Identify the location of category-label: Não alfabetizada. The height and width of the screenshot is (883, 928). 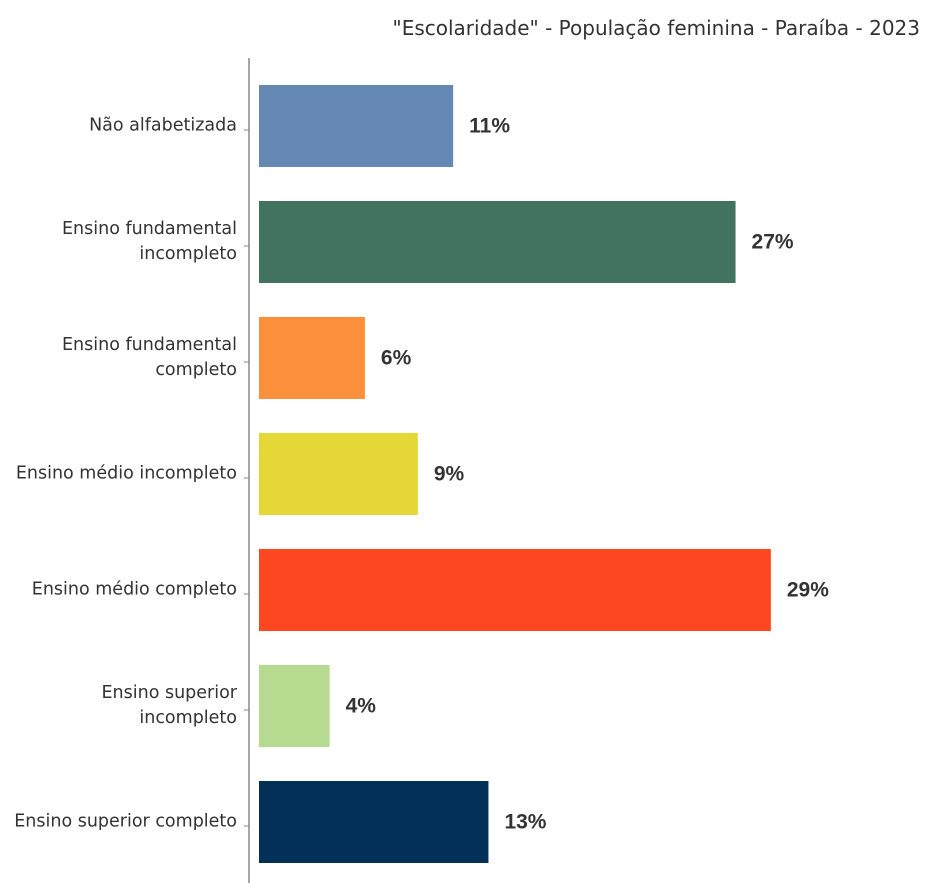
(163, 125).